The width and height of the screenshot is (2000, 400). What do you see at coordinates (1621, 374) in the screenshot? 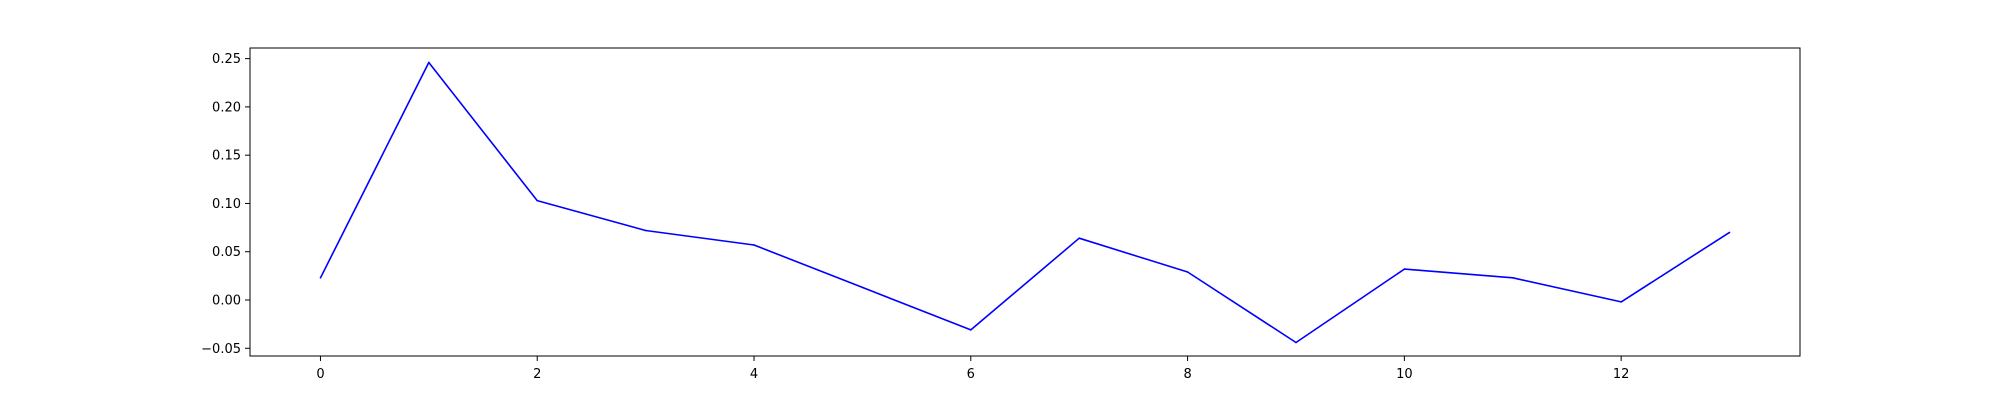
I see `x-tick-label: 12` at bounding box center [1621, 374].